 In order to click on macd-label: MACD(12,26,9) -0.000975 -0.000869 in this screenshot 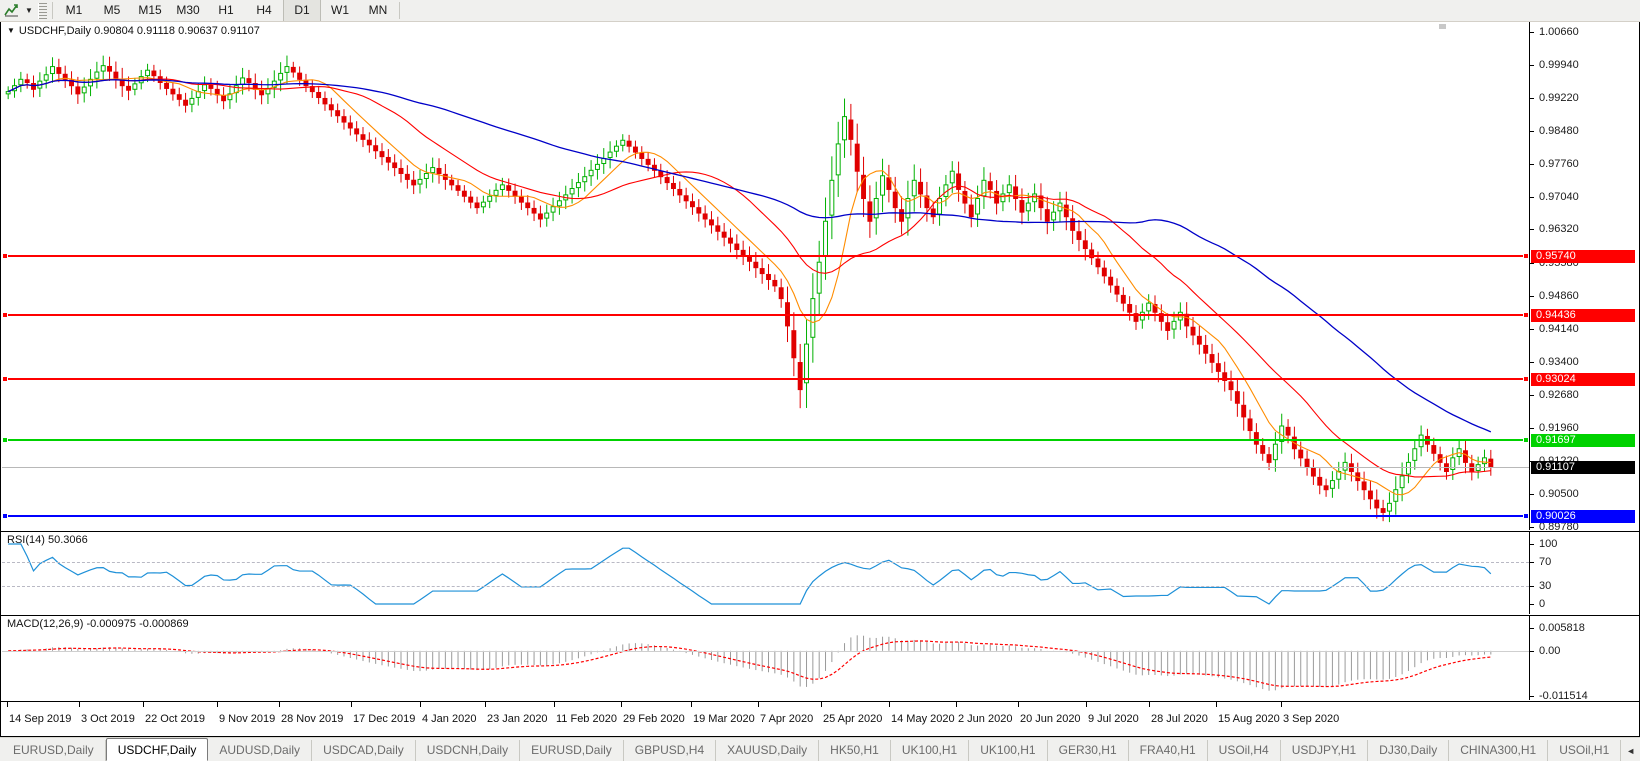, I will do `click(98, 624)`.